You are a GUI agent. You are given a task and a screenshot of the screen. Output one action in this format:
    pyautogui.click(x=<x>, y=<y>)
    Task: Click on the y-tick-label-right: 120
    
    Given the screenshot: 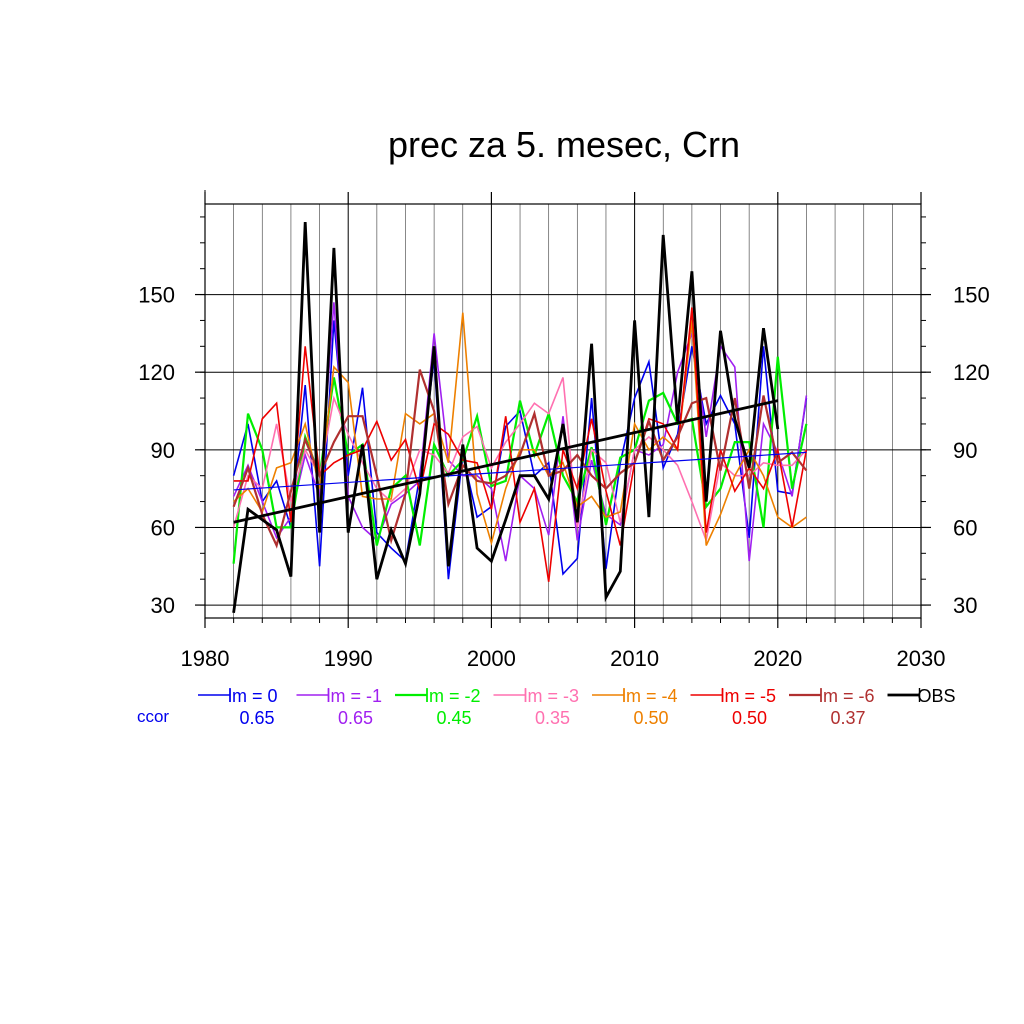 What is the action you would take?
    pyautogui.click(x=971, y=372)
    